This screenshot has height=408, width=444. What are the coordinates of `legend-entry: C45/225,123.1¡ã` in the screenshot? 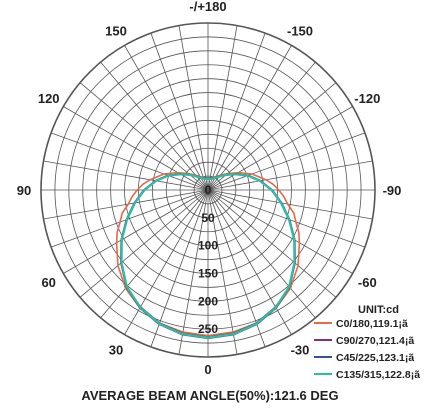 It's located at (375, 358).